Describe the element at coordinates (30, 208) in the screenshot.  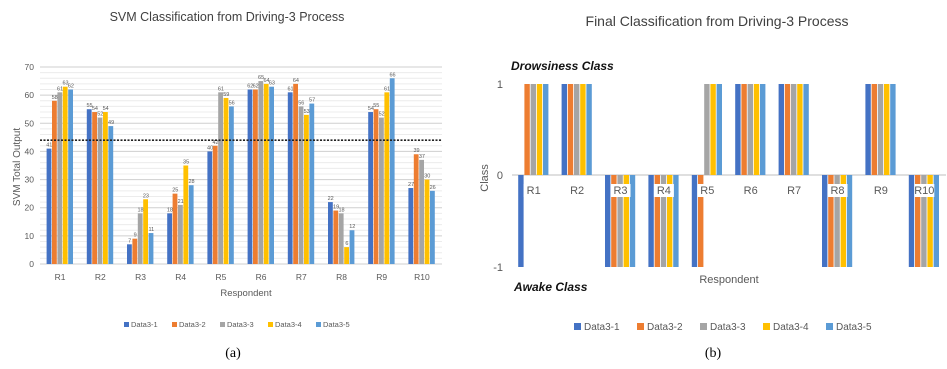
I see `y-tick-label: 20` at that location.